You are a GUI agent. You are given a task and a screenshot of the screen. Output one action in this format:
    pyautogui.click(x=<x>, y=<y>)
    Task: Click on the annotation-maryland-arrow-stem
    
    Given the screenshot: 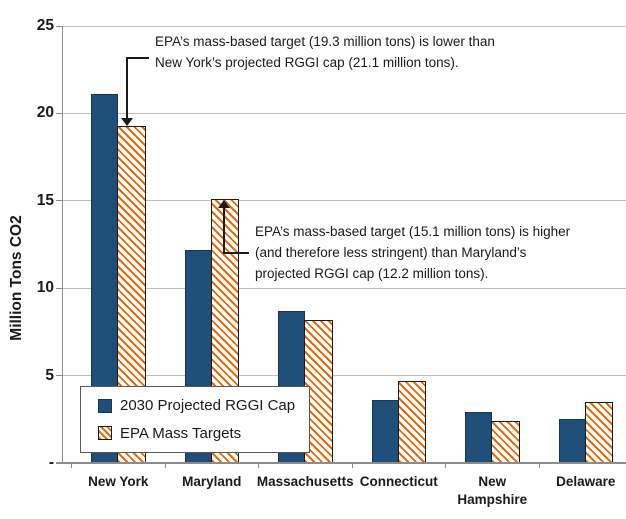 What is the action you would take?
    pyautogui.click(x=224, y=231)
    